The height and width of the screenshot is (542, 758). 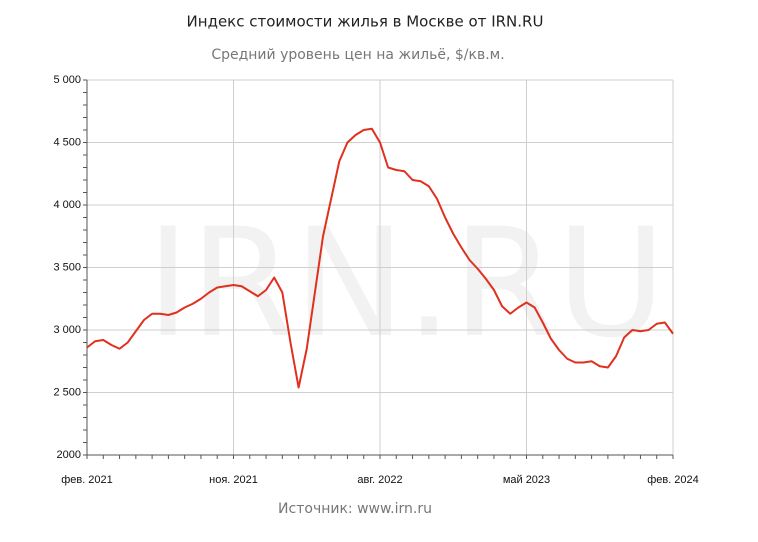 What do you see at coordinates (67, 142) in the screenshot?
I see `y-tick-label: 4 500` at bounding box center [67, 142].